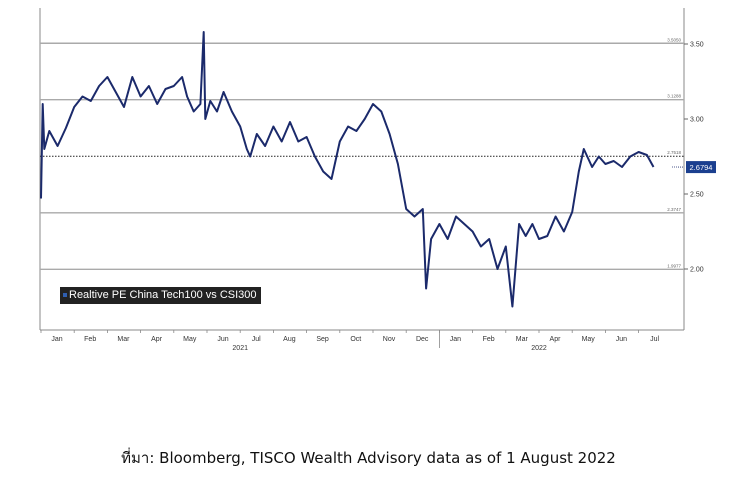 The image size is (737, 478). Describe the element at coordinates (389, 339) in the screenshot. I see `x-tick-label: Nov` at that location.